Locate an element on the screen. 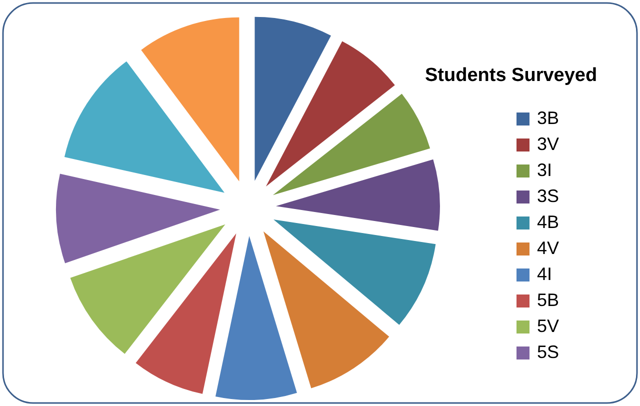 This screenshot has width=640, height=406. legend-label: 5V is located at coordinates (548, 326).